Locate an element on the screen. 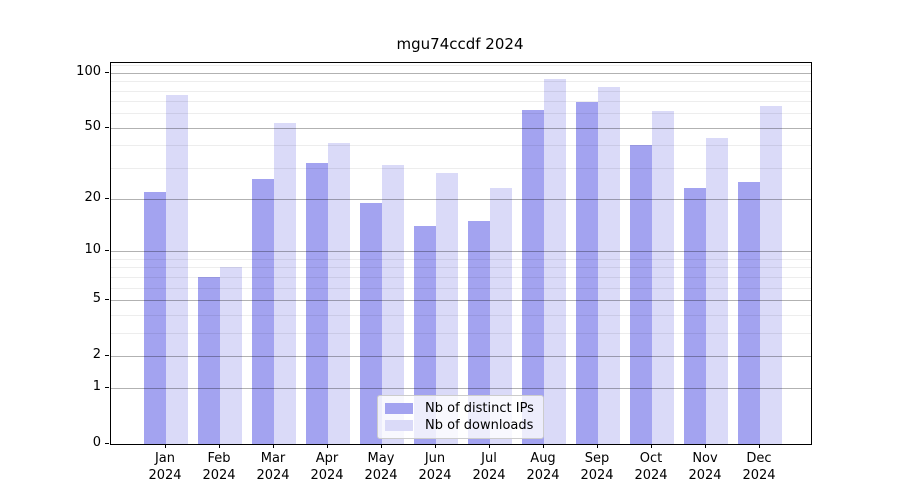  x-tick-label-mar: Mar 2024 is located at coordinates (273, 467).